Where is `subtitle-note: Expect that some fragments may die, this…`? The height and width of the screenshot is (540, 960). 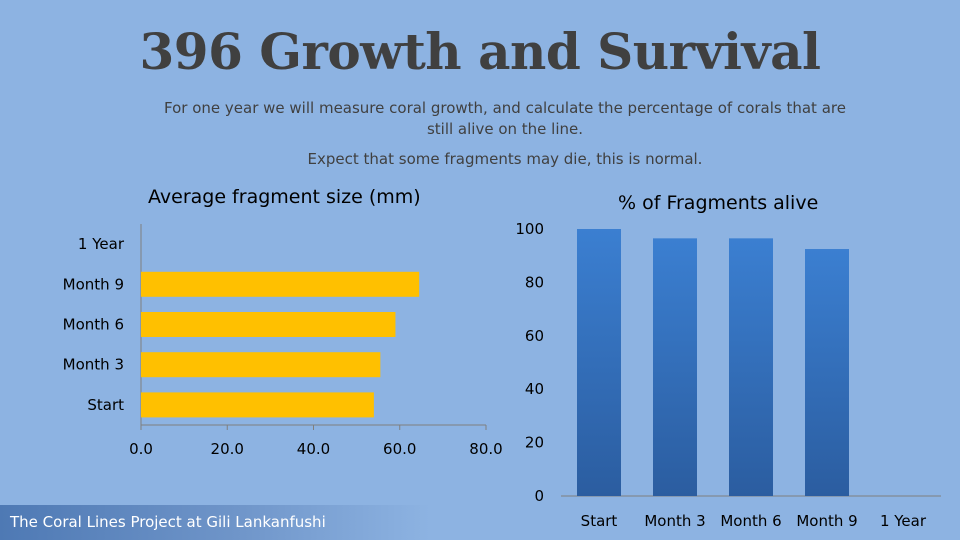 subtitle-note: Expect that some fragments may die, this… is located at coordinates (505, 159).